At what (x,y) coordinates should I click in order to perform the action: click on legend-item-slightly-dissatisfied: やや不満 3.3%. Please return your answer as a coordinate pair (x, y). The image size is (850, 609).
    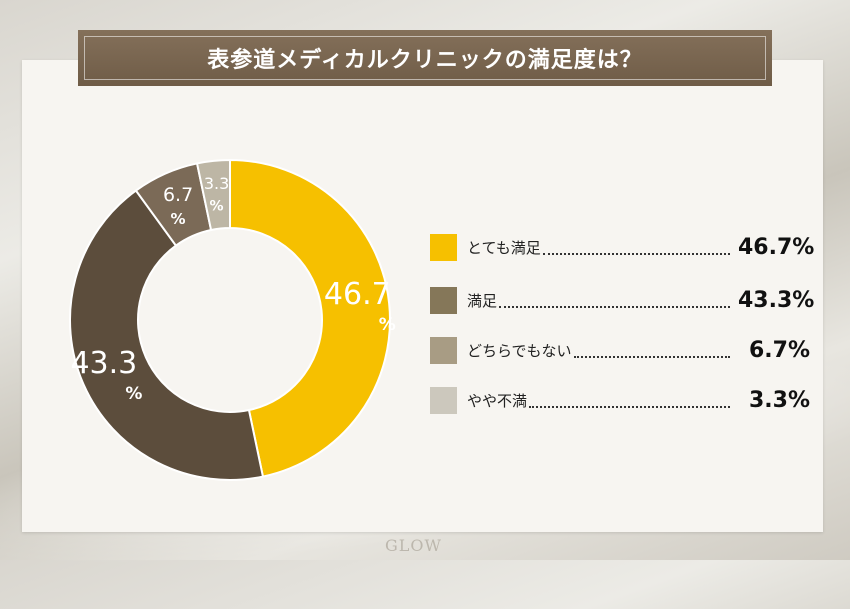
    Looking at the image, I should click on (620, 400).